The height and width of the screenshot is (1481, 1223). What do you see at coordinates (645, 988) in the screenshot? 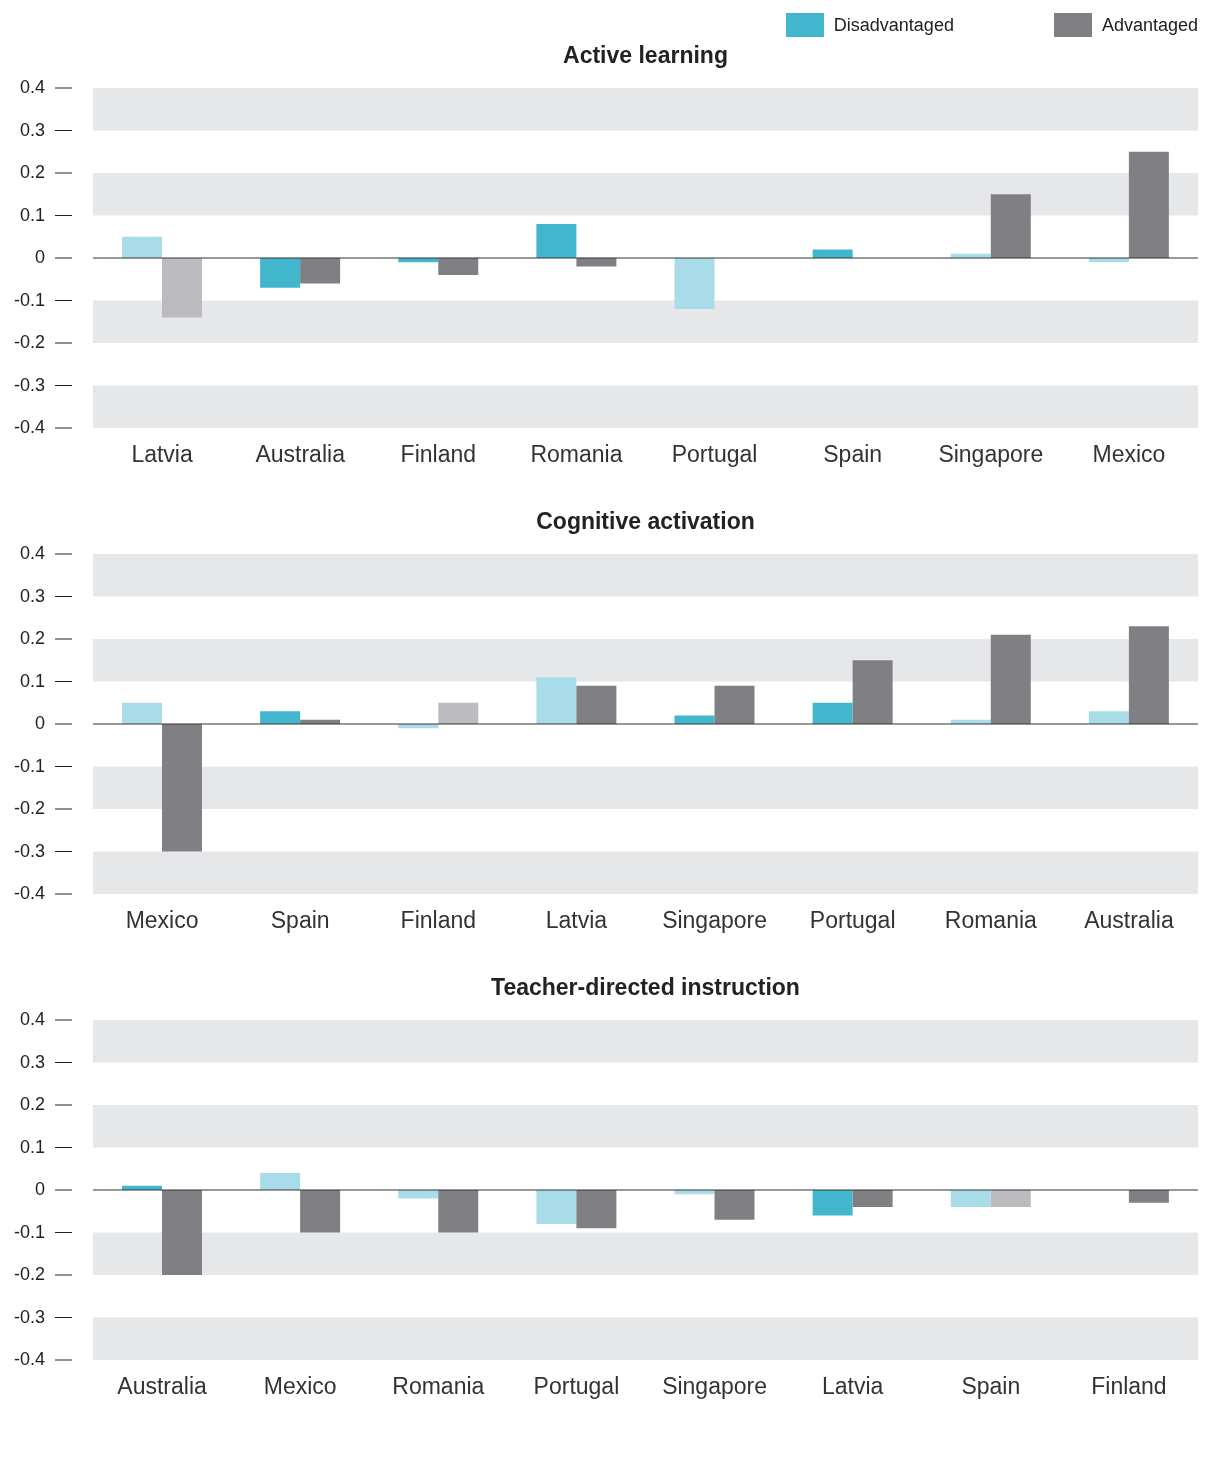
I see `chart-title: Teacher-directed instruction` at bounding box center [645, 988].